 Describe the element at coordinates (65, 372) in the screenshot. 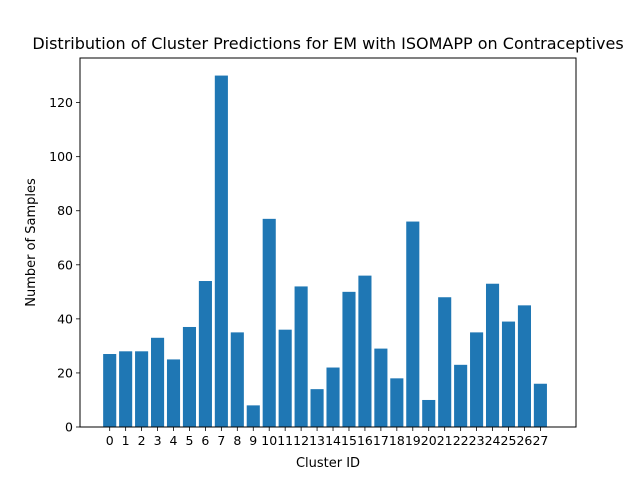

I see `y-tick-label-20: 20` at that location.